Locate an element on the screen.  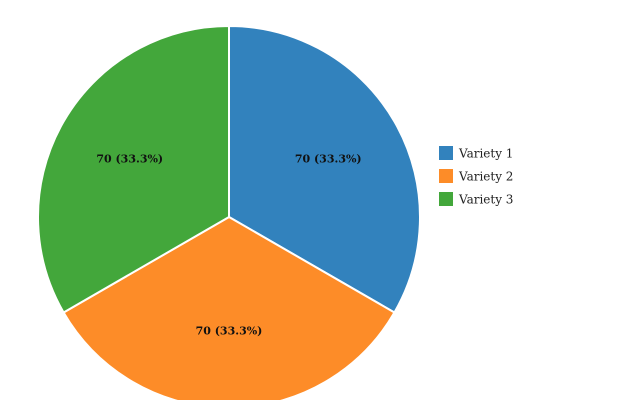
legend-item-1: Variety 1 is located at coordinates (476, 153).